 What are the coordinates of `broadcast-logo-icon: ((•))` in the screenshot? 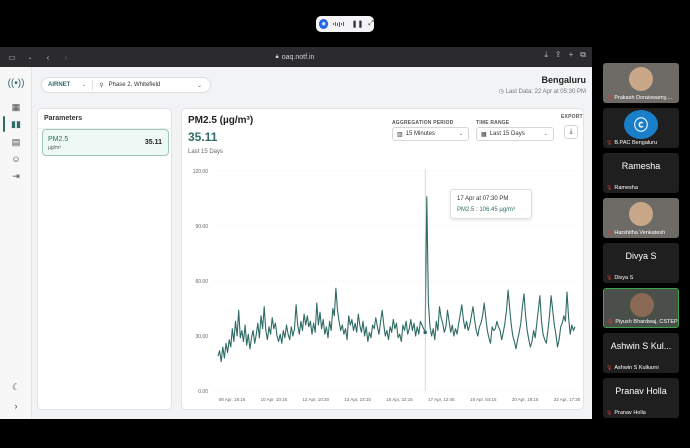 It's located at (16, 83).